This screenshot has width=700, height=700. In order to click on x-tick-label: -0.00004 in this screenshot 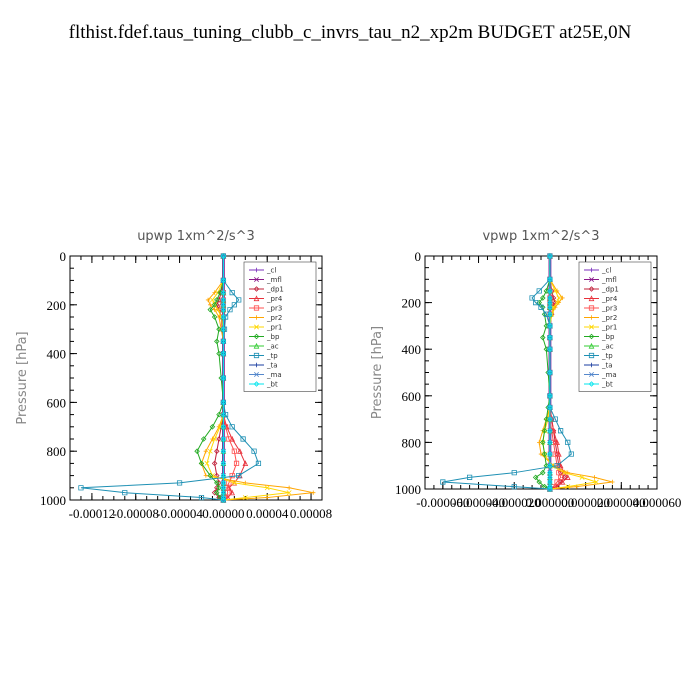, I will do `click(179, 513)`.